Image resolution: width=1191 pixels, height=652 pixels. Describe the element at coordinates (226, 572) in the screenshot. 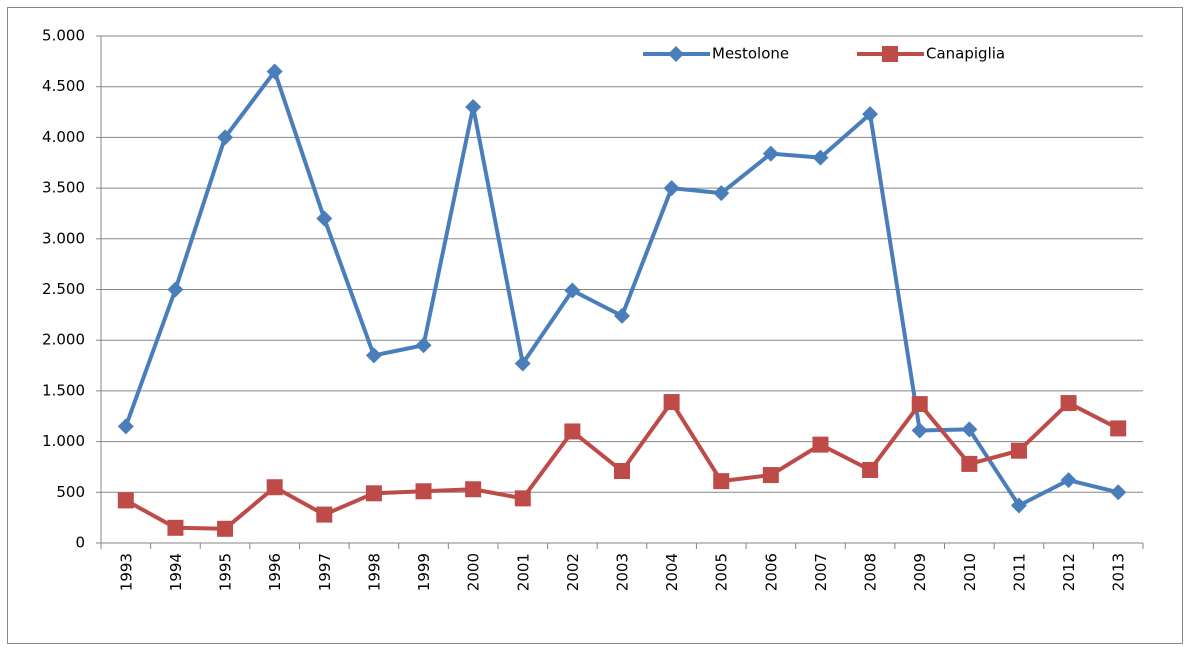

I see `x-tick-label: 1995` at that location.